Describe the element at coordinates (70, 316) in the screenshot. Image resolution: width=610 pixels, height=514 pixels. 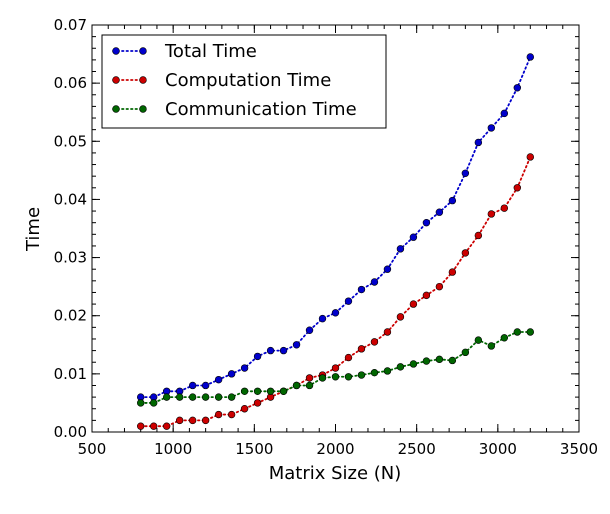
I see `y-tick-label: 0.02` at that location.